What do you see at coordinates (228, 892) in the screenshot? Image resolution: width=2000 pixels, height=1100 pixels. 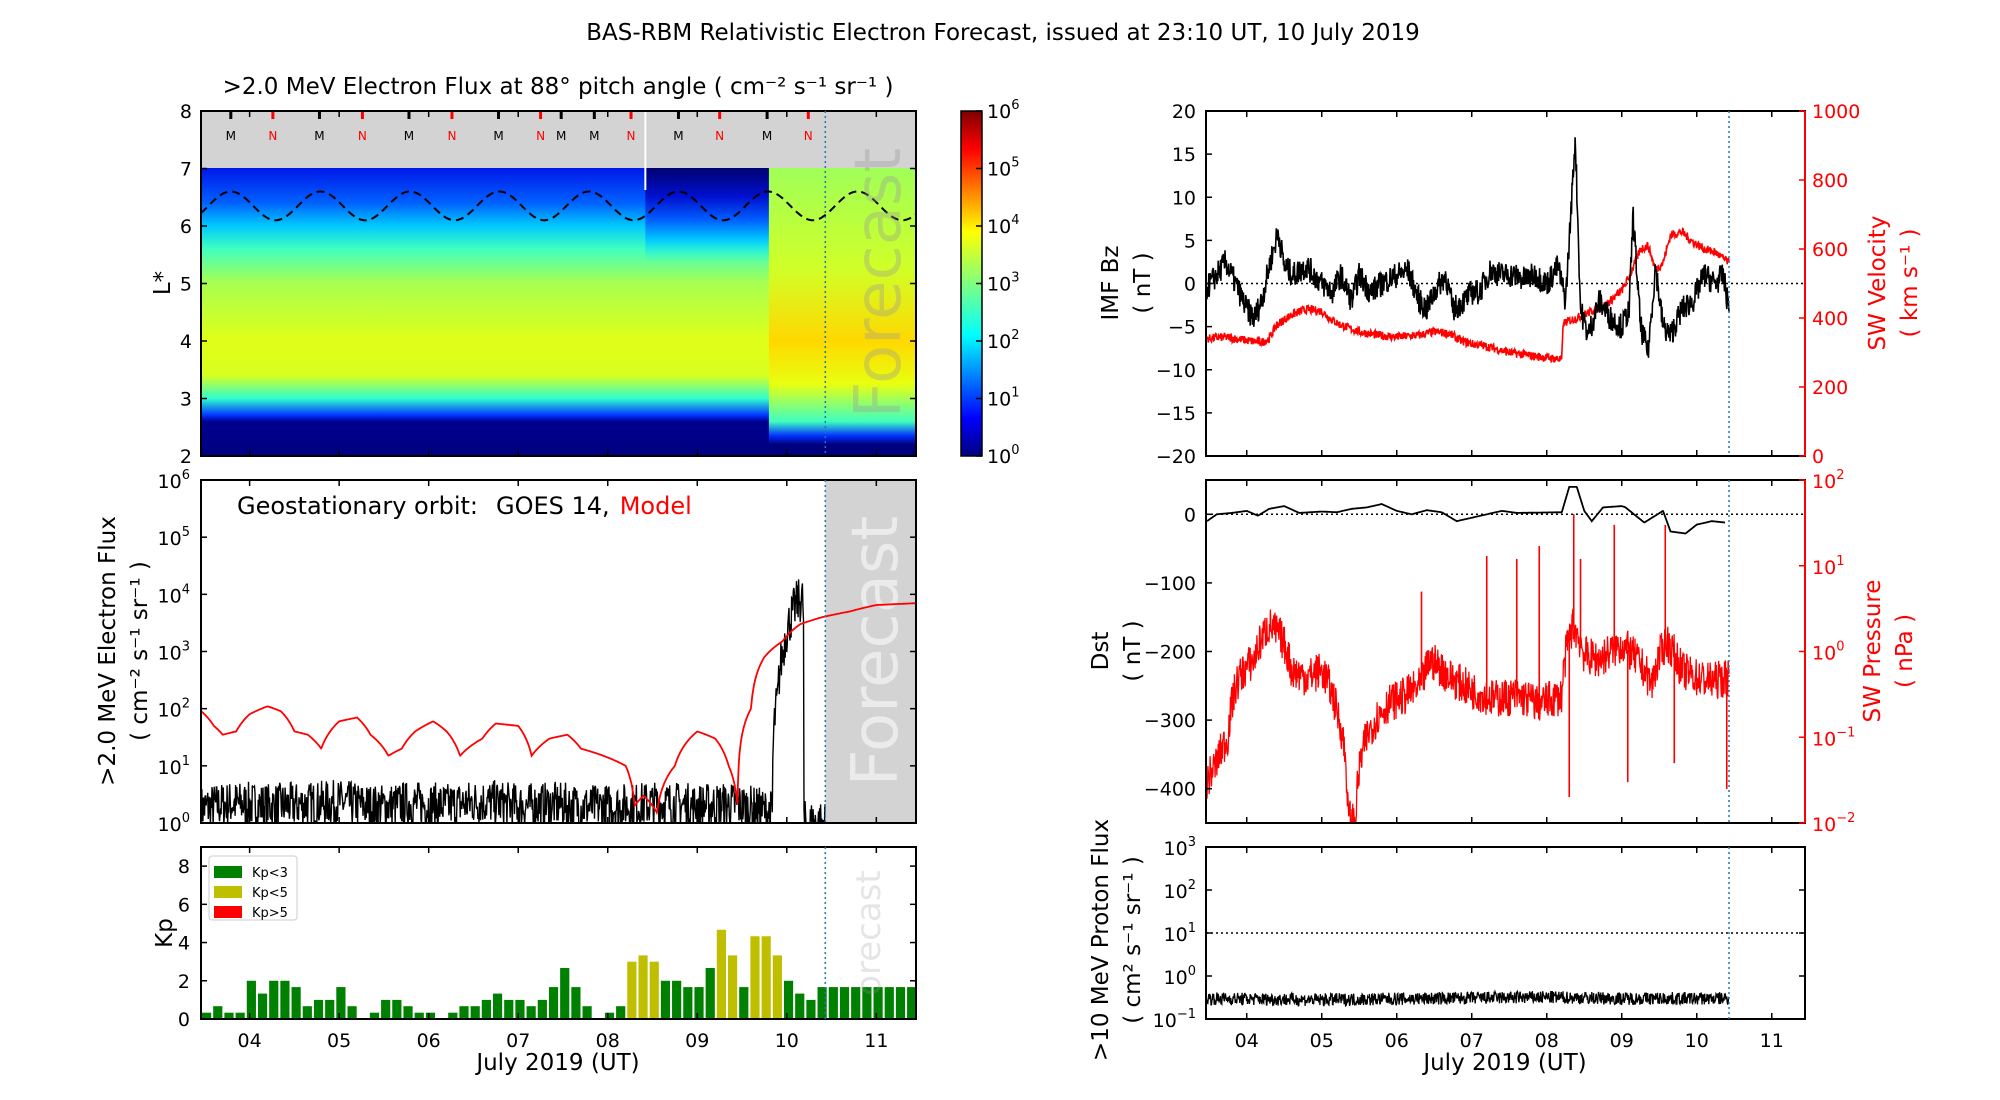 I see `legend-swatch` at bounding box center [228, 892].